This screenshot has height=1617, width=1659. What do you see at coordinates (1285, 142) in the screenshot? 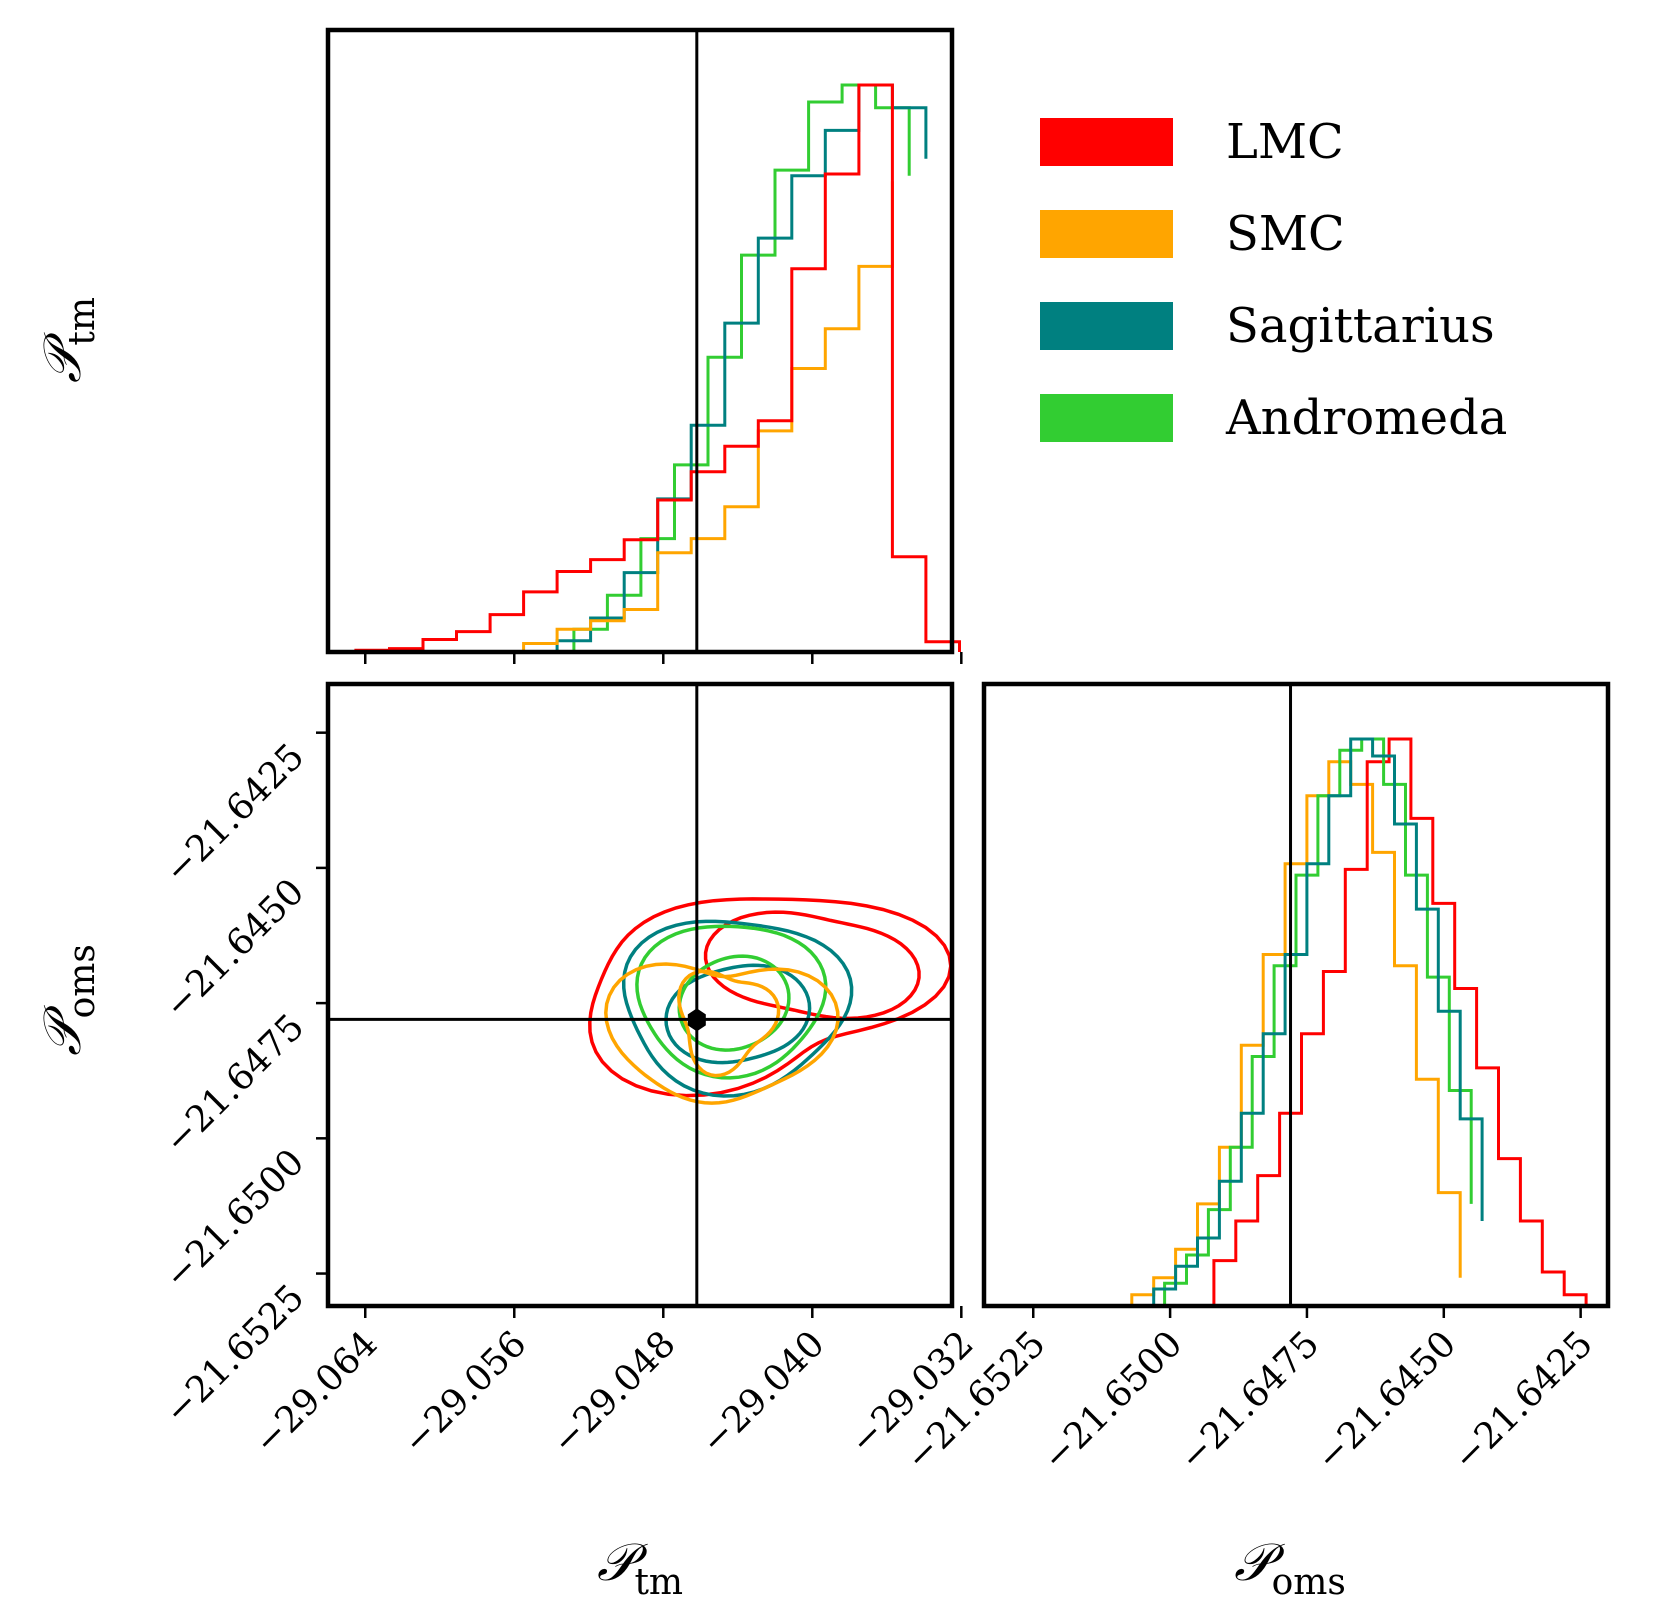
I see `legend-label-lmc: LMC` at bounding box center [1285, 142].